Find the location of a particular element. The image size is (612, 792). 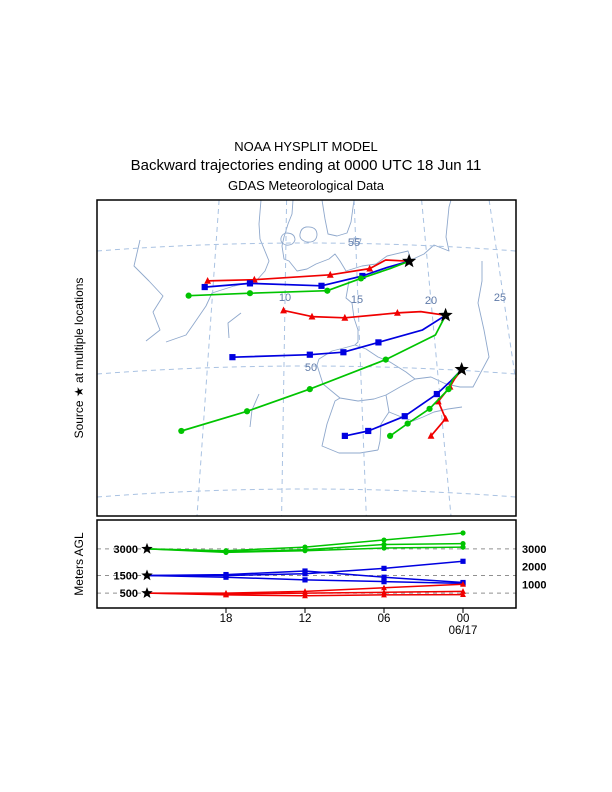

x-tick-label: 18 is located at coordinates (226, 619).